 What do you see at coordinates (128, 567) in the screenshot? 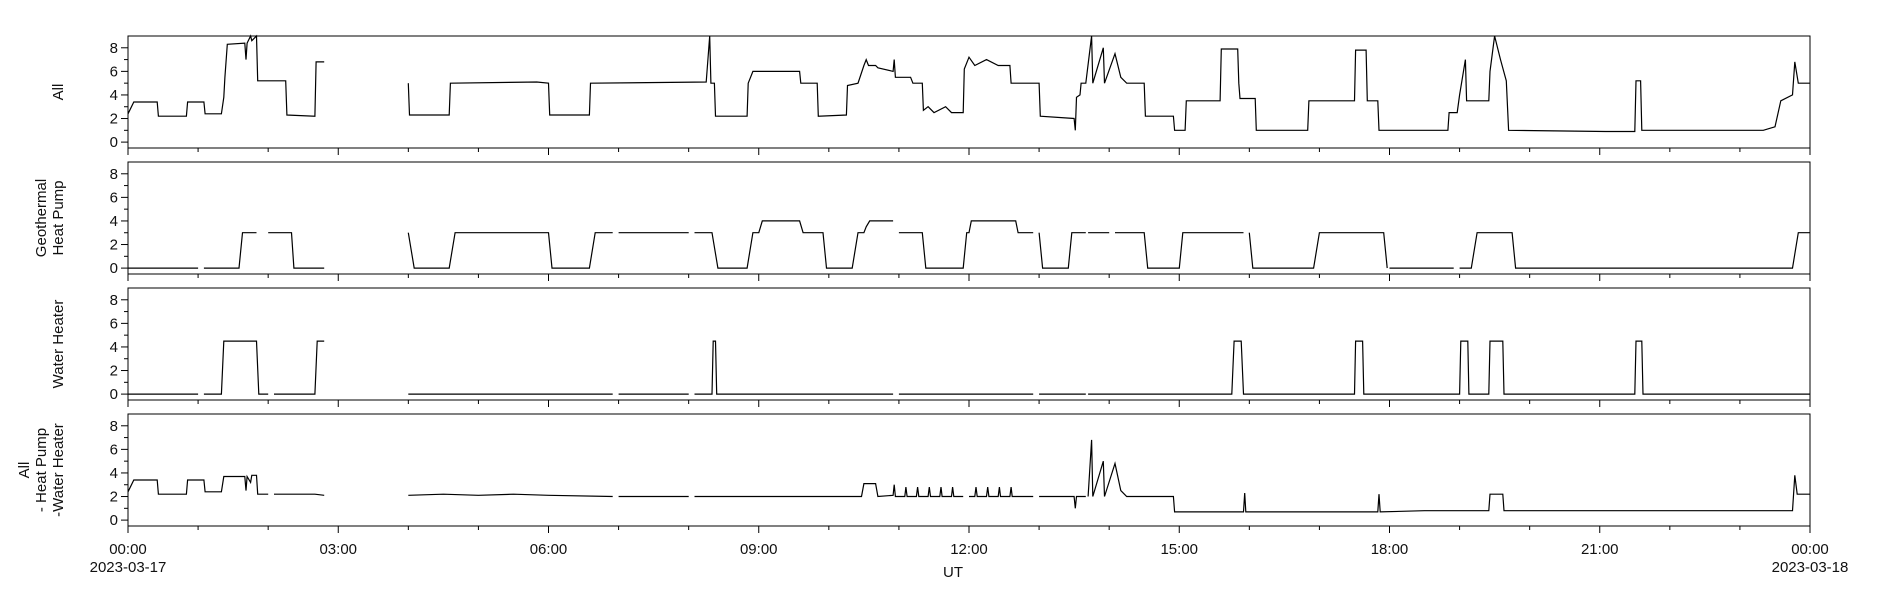
I see `x-tick-date-0: 2023-03-17` at bounding box center [128, 567].